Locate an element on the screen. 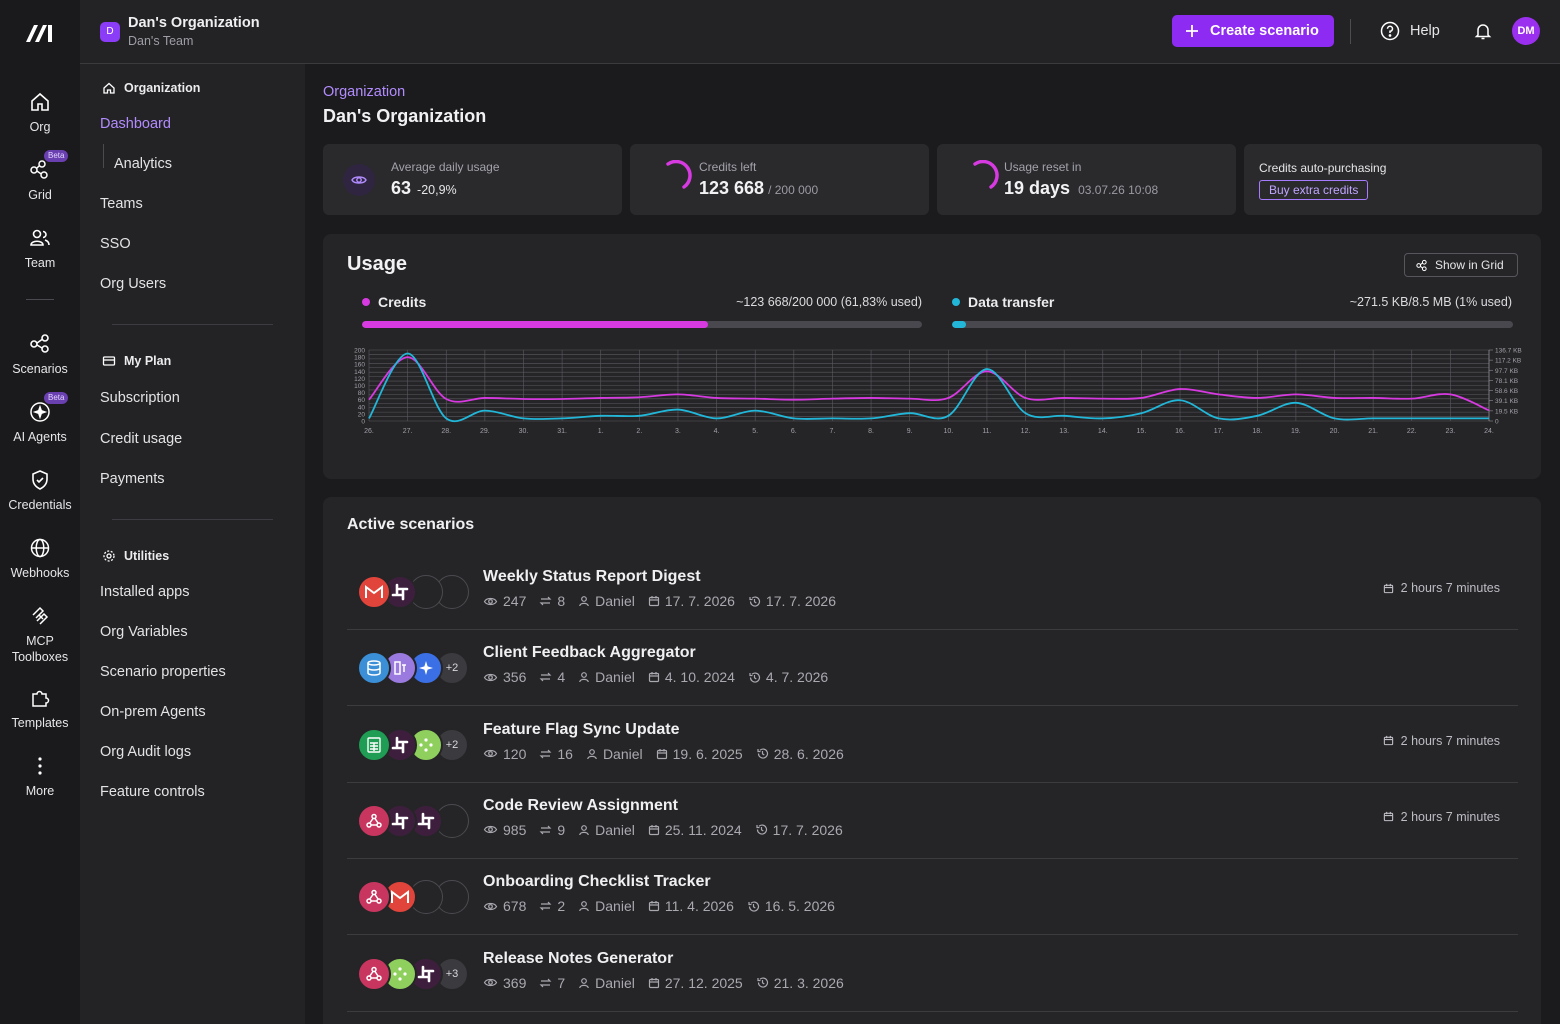 The image size is (1560, 1024). scenario-name: Weekly Status Report Digest is located at coordinates (592, 576).